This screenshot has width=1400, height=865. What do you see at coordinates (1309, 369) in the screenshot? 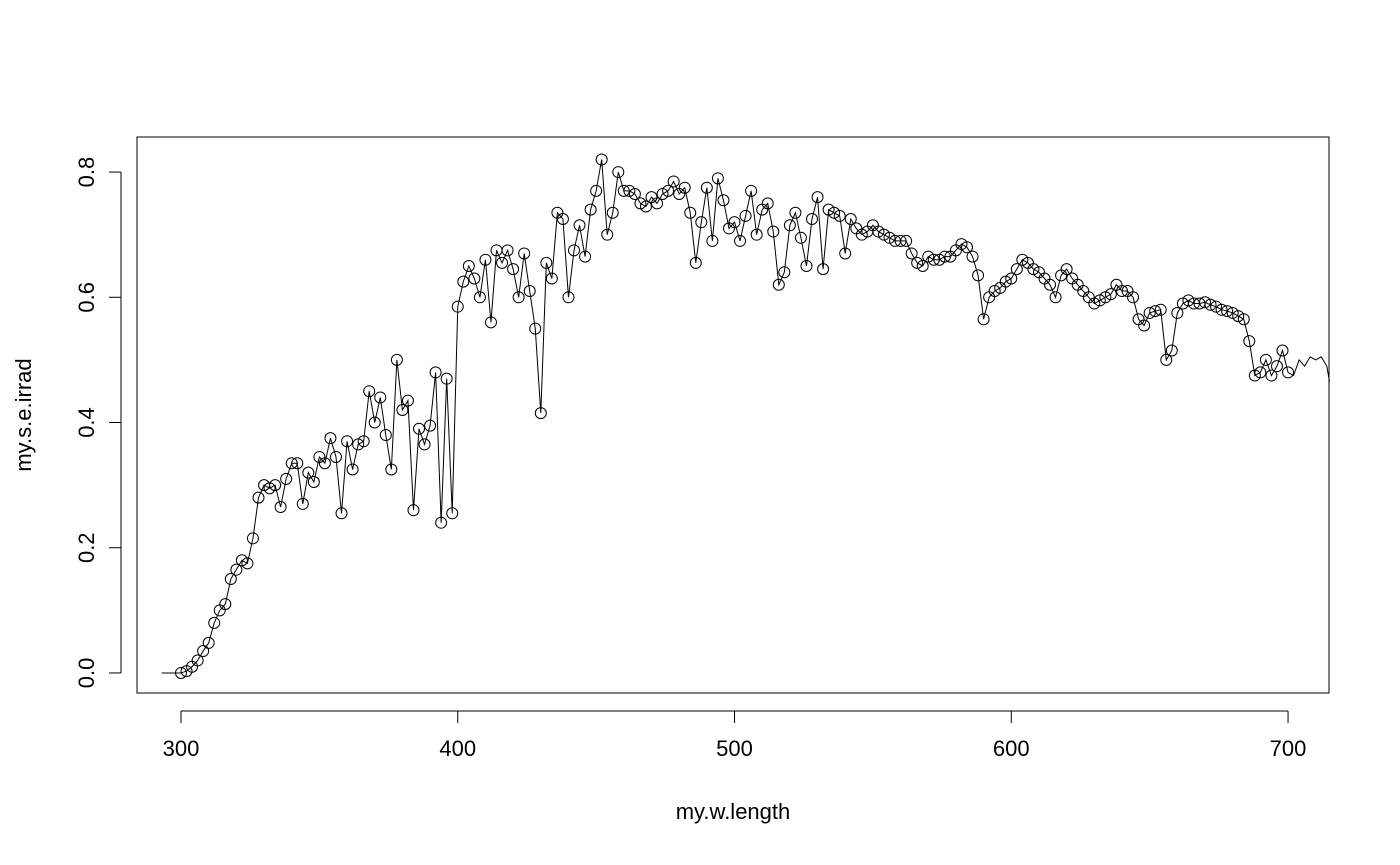
I see `series-line` at bounding box center [1309, 369].